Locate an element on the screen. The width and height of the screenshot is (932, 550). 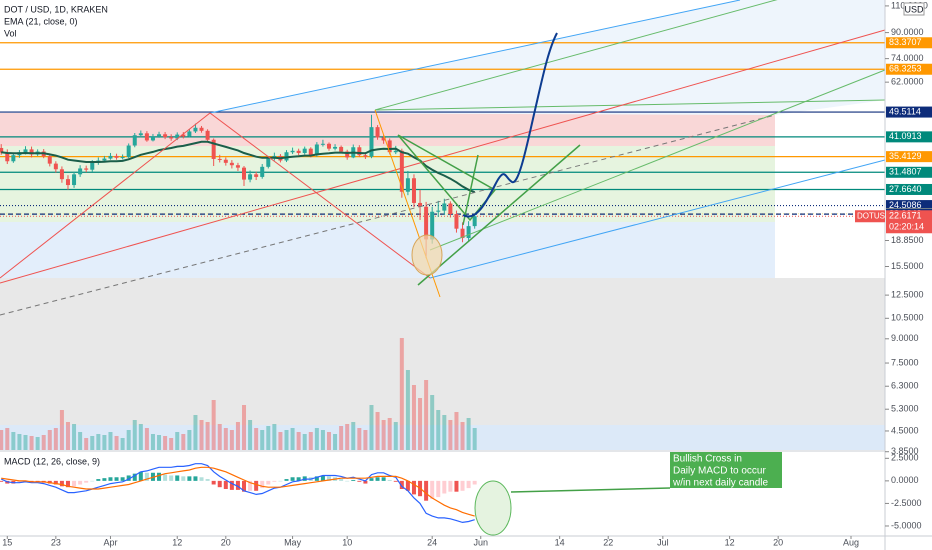
y-tick-label: 2.5000 is located at coordinates (905, 458).